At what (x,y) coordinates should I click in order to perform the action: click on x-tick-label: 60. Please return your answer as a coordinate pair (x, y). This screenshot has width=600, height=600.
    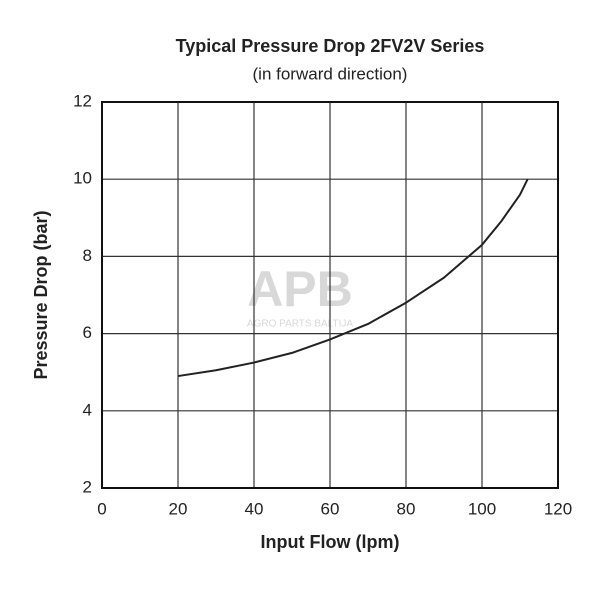
    Looking at the image, I should click on (330, 508).